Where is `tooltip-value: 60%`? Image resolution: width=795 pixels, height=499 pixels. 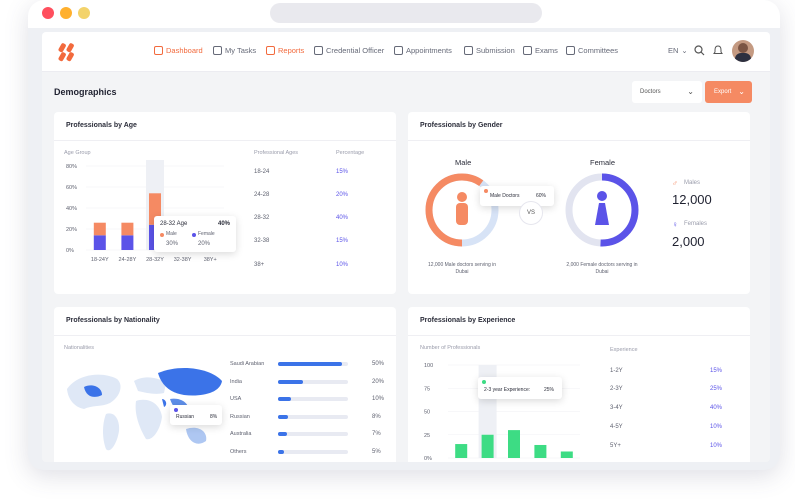 tooltip-value: 60% is located at coordinates (541, 196).